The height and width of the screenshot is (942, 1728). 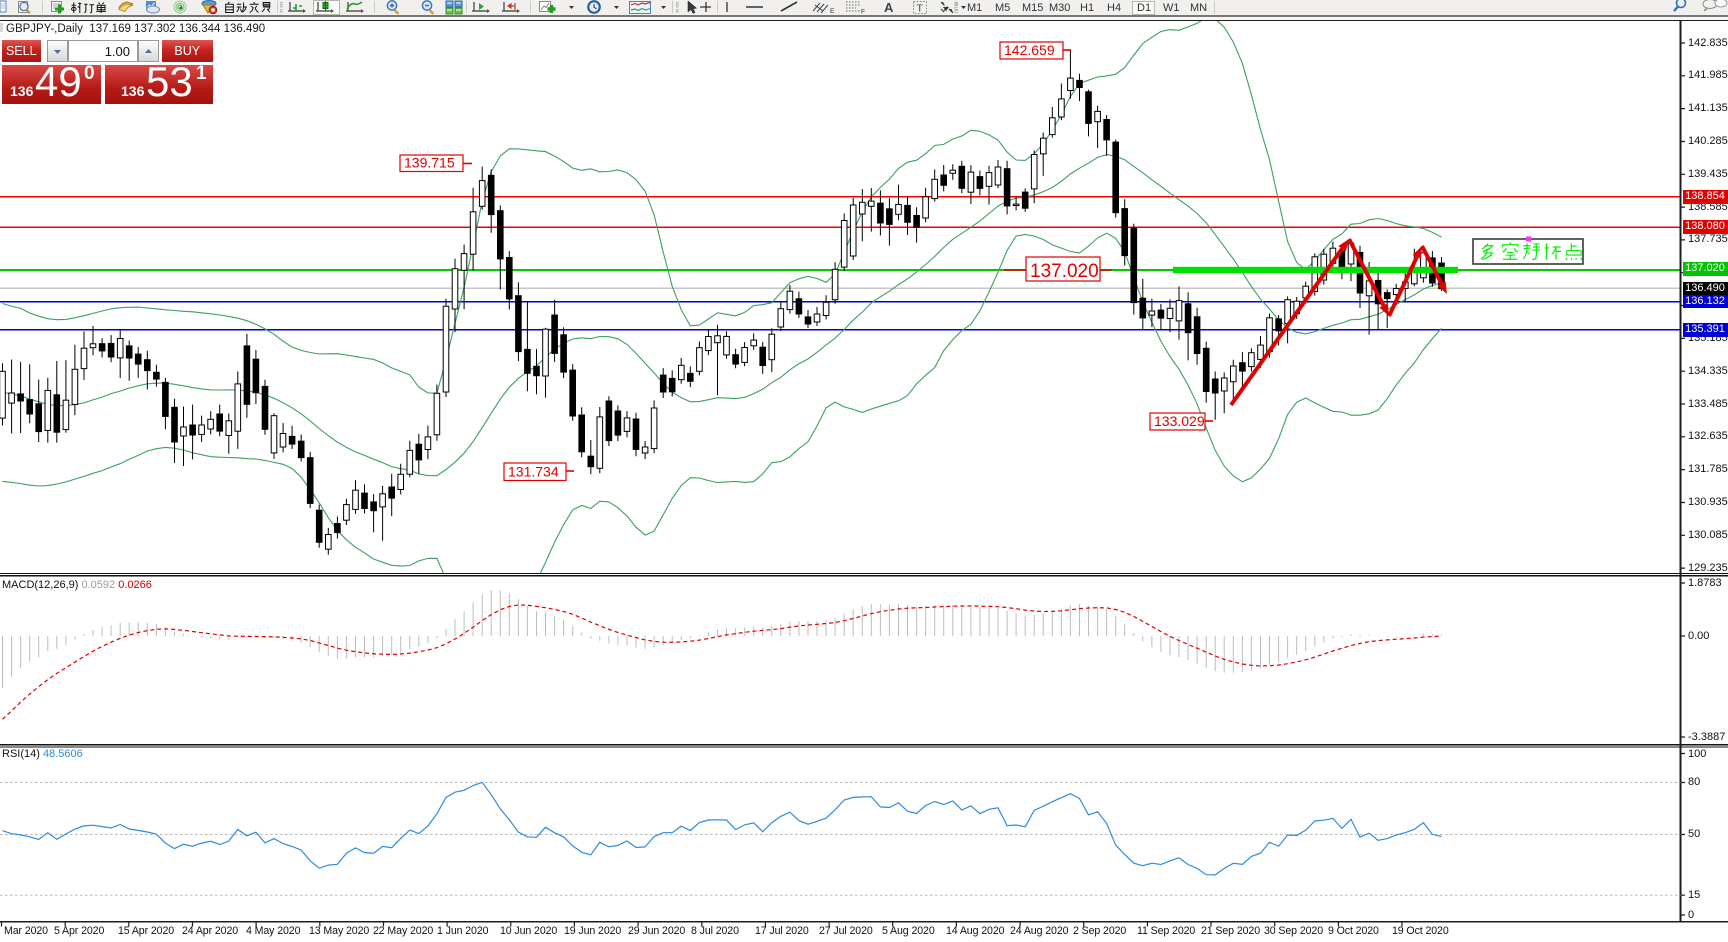 I want to click on svg-text: F, so click(x=863, y=12).